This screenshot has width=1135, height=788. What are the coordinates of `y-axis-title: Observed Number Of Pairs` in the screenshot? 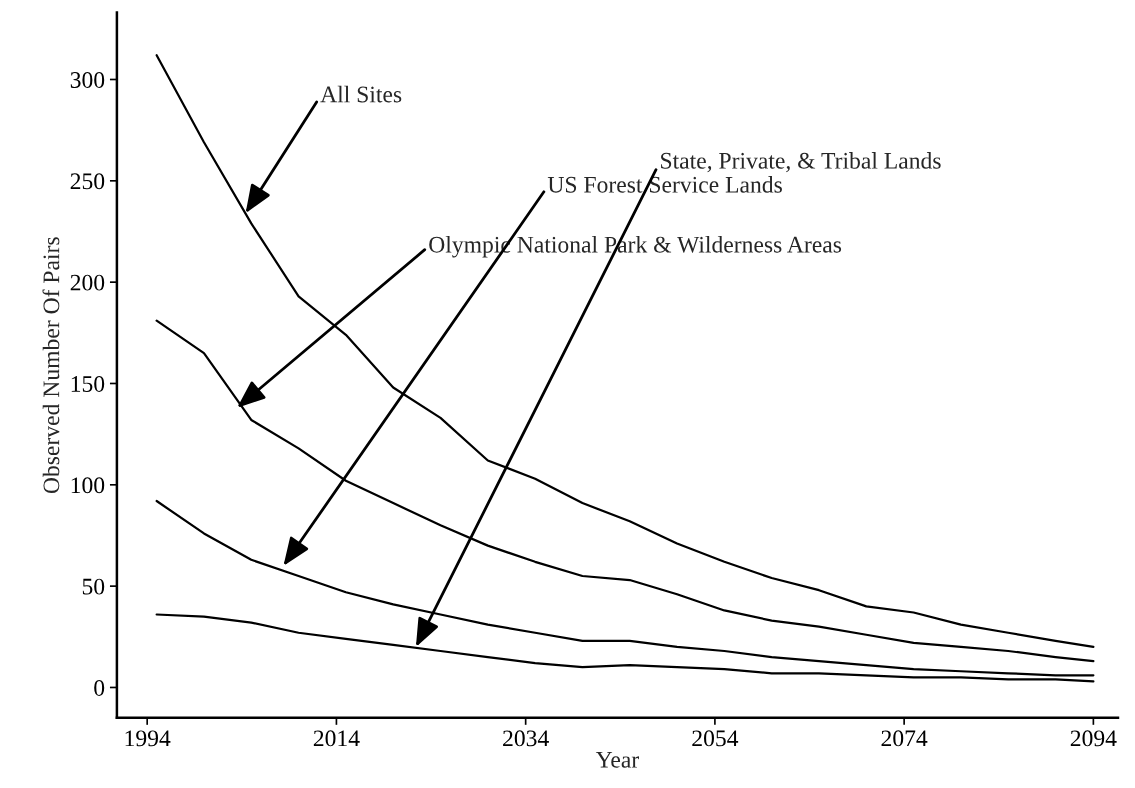 It's located at (51, 365).